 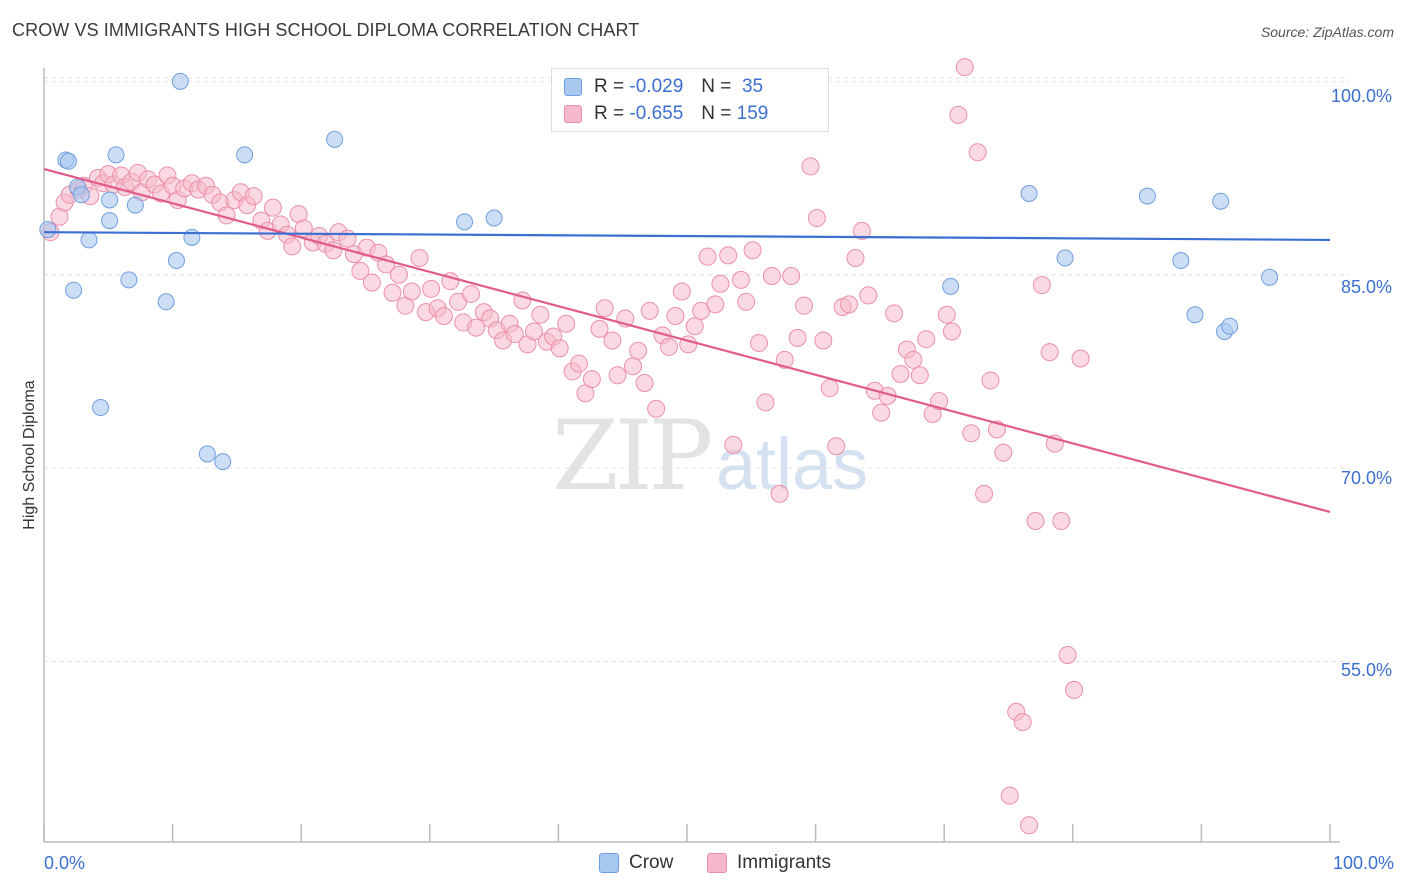 I want to click on legend-r-value: -0.655, so click(x=656, y=113).